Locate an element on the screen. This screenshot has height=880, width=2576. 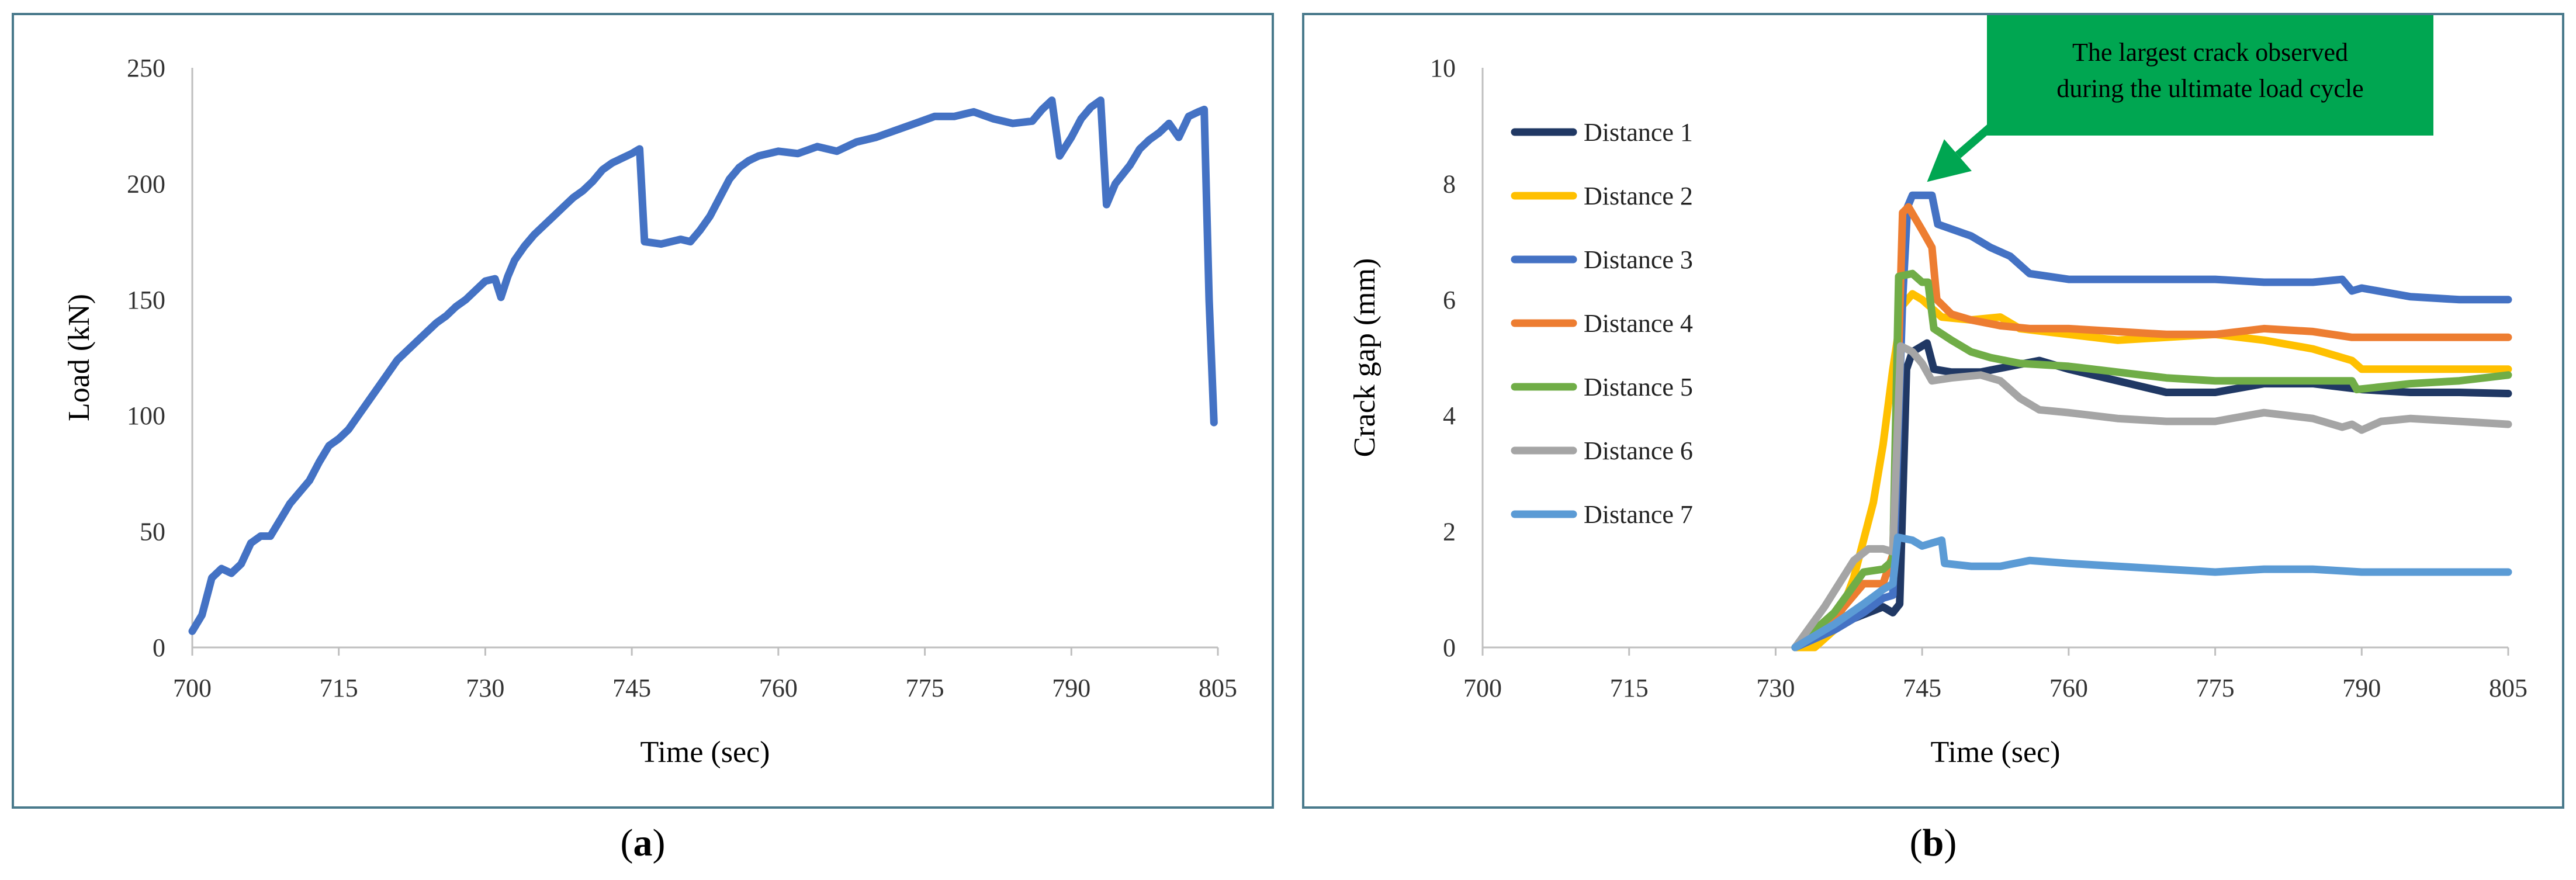
chart-b-x-tick-label: 745 is located at coordinates (1922, 688).